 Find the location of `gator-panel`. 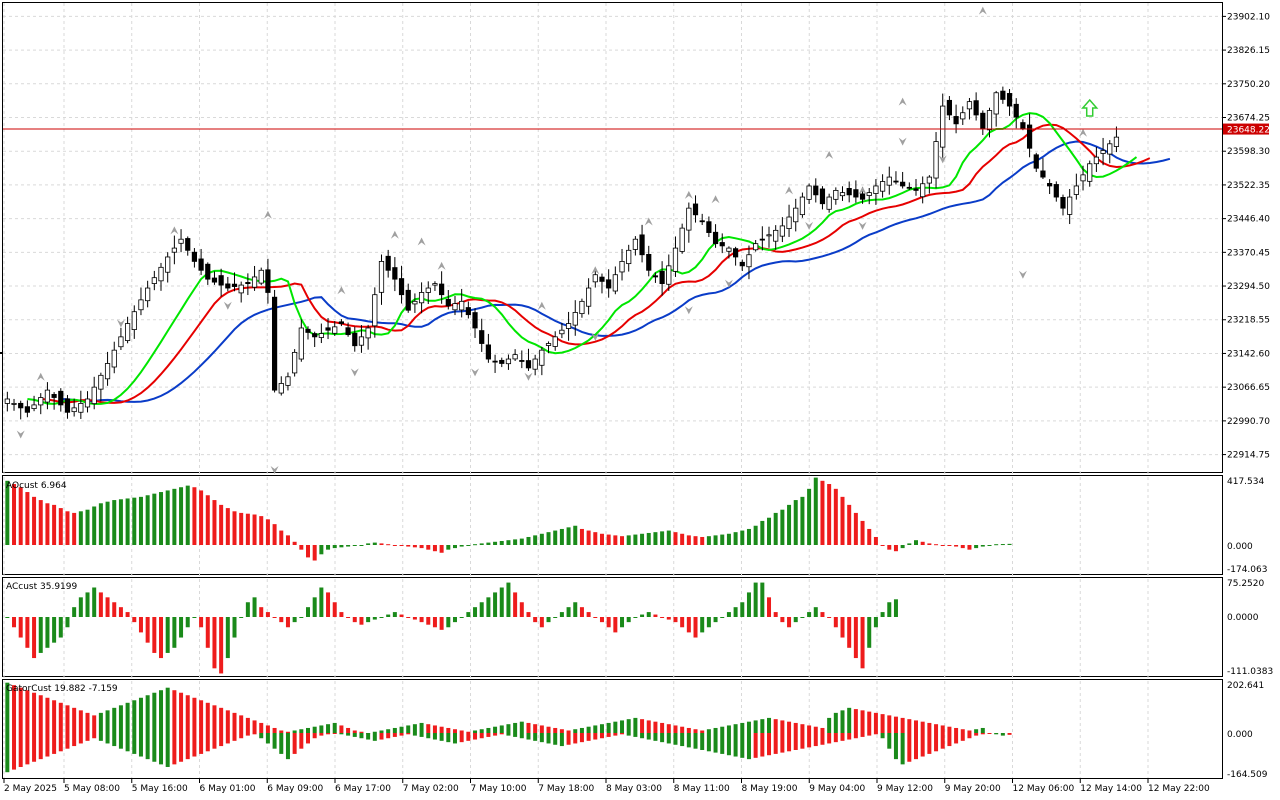

gator-panel is located at coordinates (612, 729).